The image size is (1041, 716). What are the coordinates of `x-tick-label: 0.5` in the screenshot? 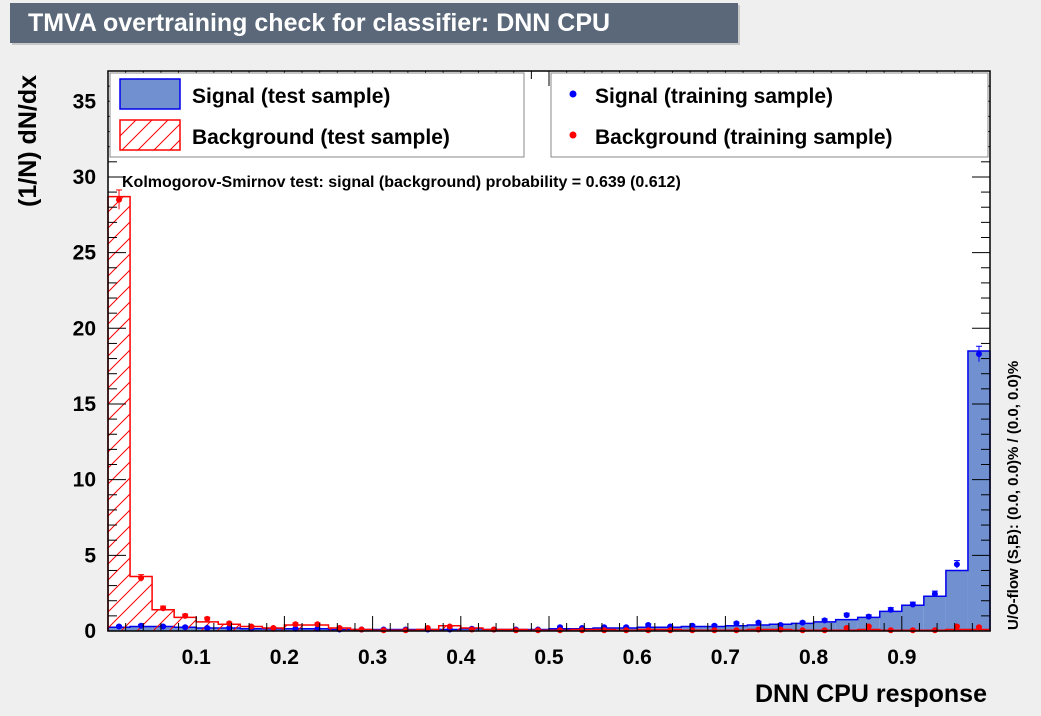 It's located at (549, 657).